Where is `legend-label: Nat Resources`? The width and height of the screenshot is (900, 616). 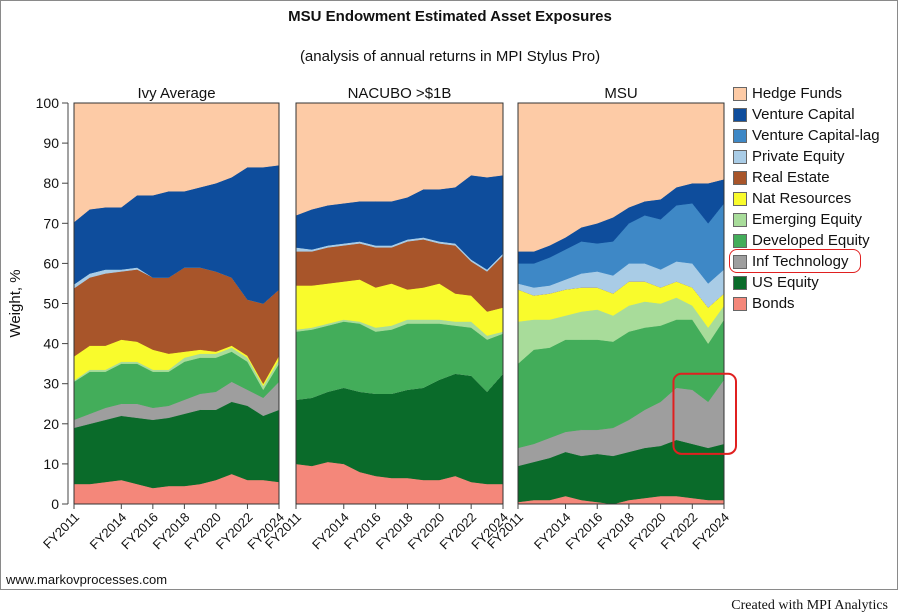
legend-label: Nat Resources is located at coordinates (802, 198).